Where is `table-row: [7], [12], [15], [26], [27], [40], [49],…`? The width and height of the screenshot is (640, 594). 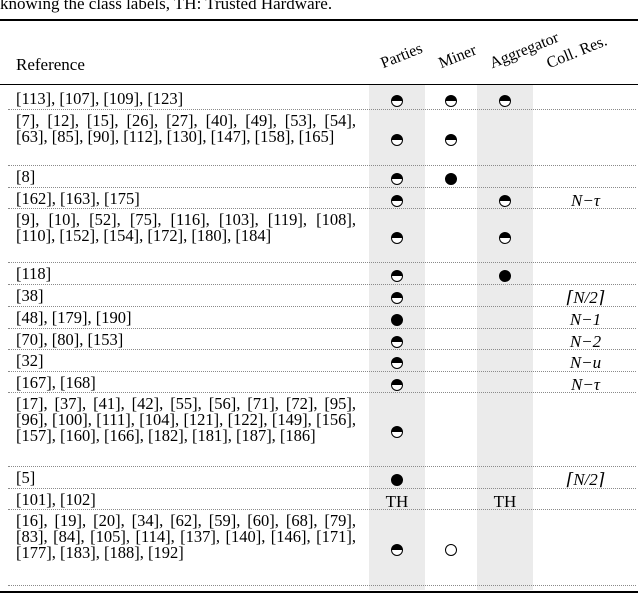
table-row: [7], [12], [15], [26], [27], [40], [49],… is located at coordinates (319, 140).